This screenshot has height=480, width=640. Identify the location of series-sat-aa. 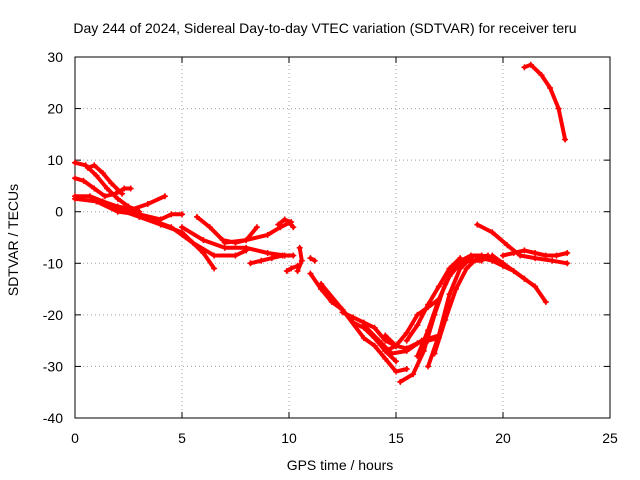
(522, 244).